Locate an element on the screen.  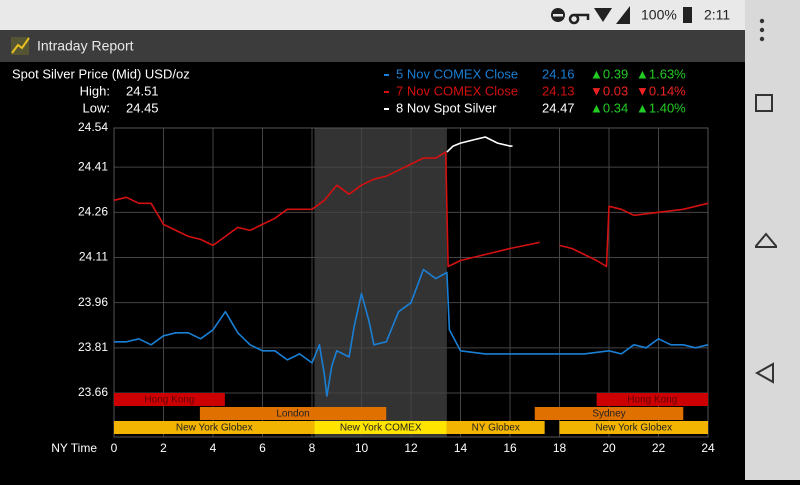
chart-title: Spot Silver Price (Mid) USD/oz is located at coordinates (101, 73).